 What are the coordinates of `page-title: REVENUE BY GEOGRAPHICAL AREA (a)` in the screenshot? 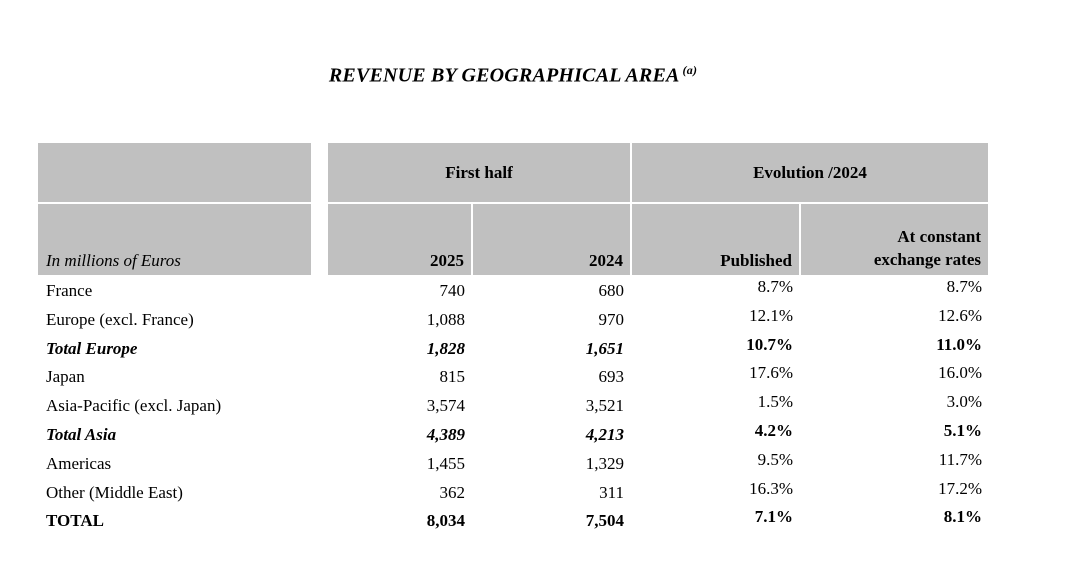 It's located at (513, 75).